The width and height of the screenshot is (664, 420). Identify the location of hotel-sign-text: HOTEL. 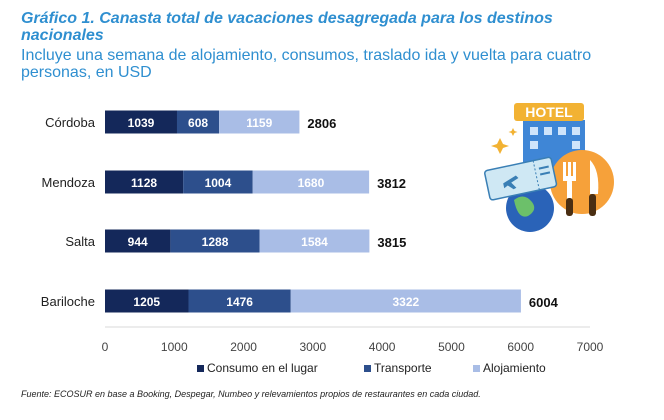
(549, 112).